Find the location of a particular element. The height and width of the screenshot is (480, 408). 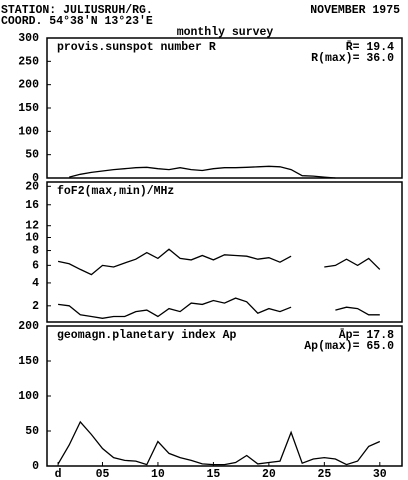

coord: COORD. 54°38'N 13°23'E is located at coordinates (77, 21).